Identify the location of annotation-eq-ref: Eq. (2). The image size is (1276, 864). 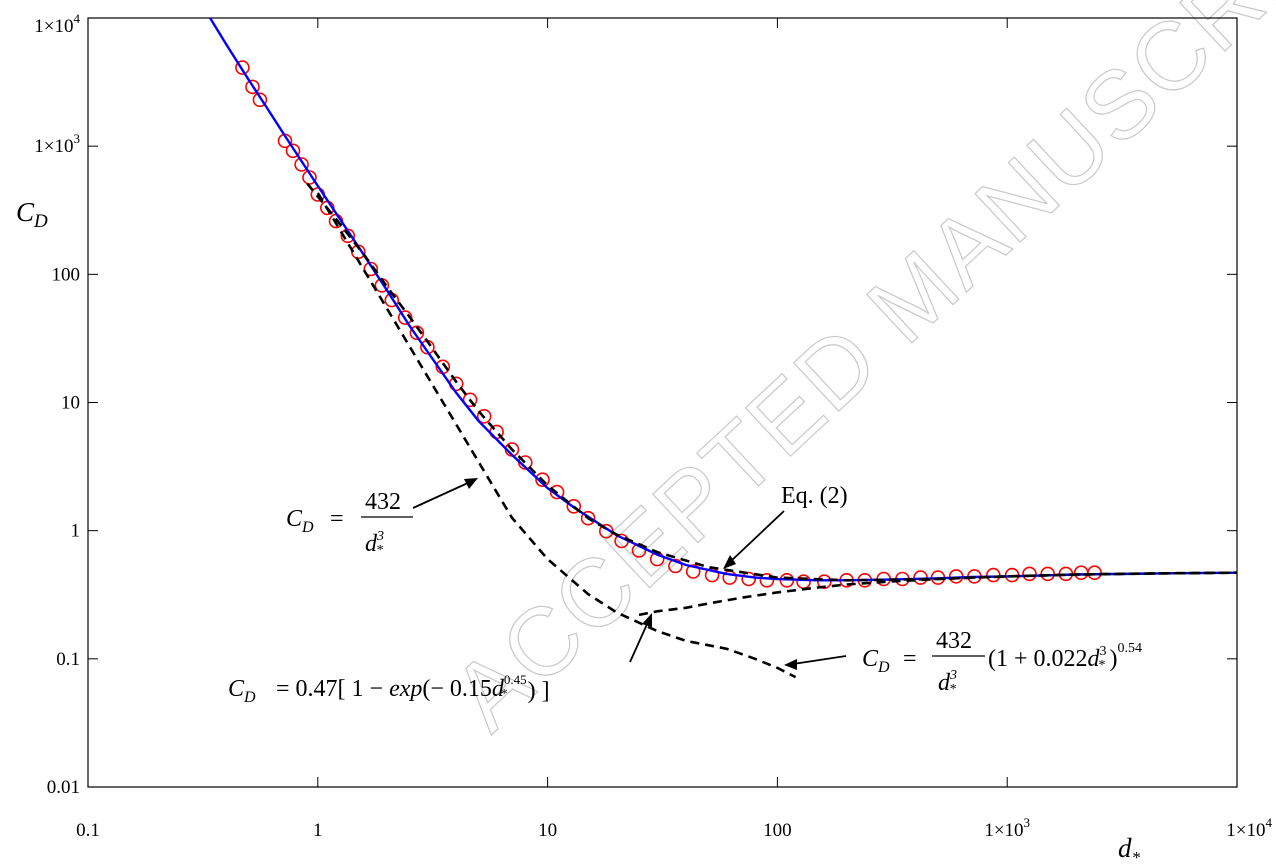
(785, 526).